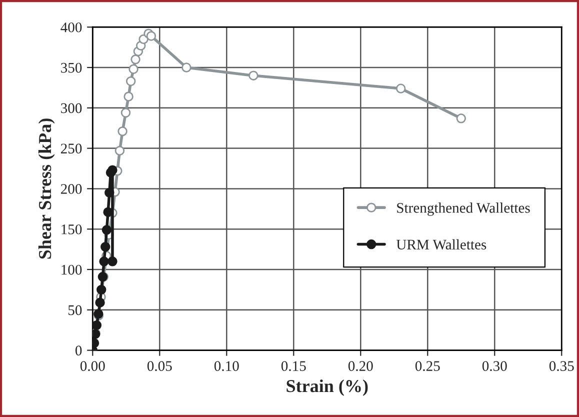  What do you see at coordinates (71, 27) in the screenshot?
I see `y-tick-label: 400` at bounding box center [71, 27].